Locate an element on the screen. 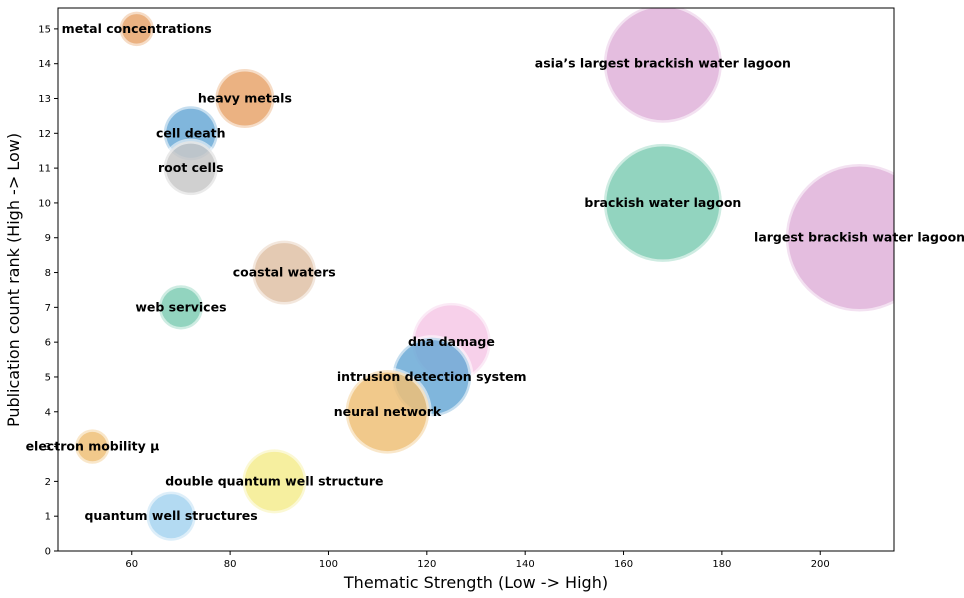 The image size is (964, 598). bubble-label: double quantum well structure is located at coordinates (274, 480).